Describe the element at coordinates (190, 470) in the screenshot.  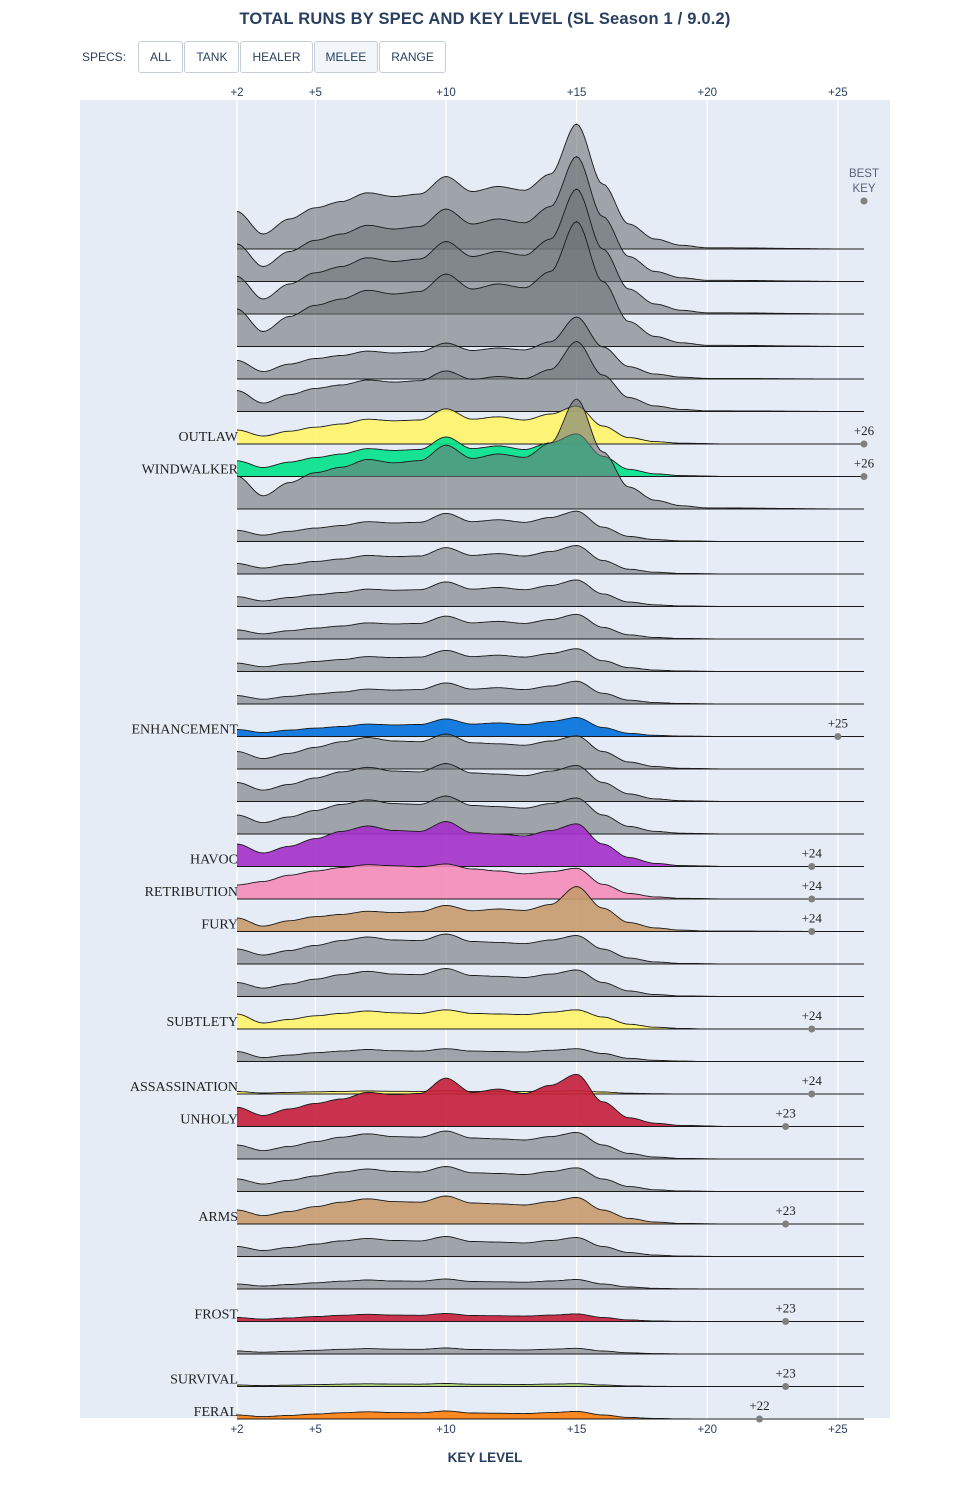
I see `spec-label-windwalker: WINDWALKER` at that location.